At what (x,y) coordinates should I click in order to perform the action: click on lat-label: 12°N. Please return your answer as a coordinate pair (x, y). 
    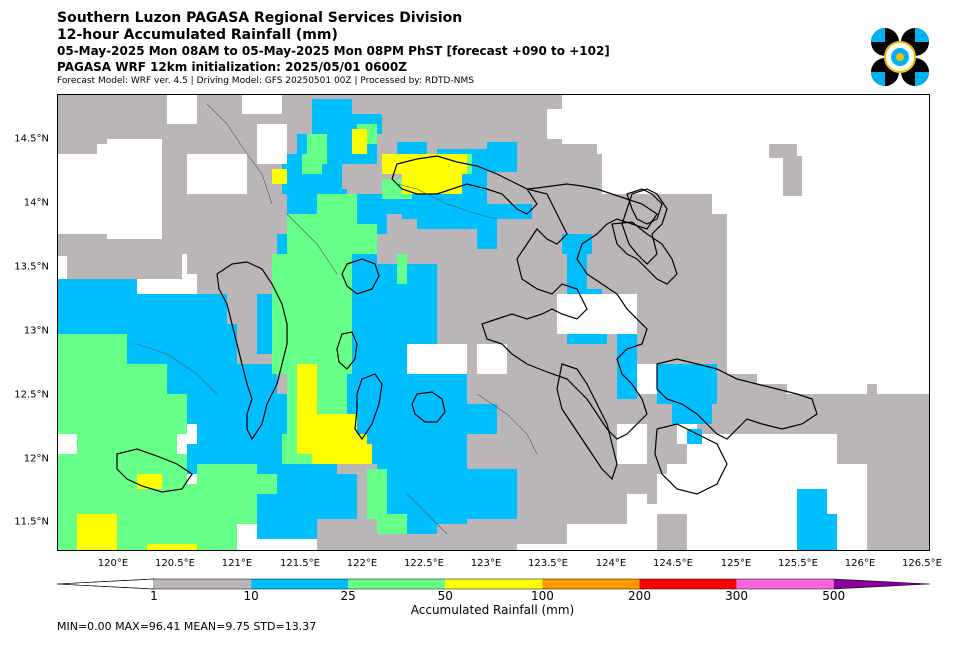
    Looking at the image, I should click on (36, 459).